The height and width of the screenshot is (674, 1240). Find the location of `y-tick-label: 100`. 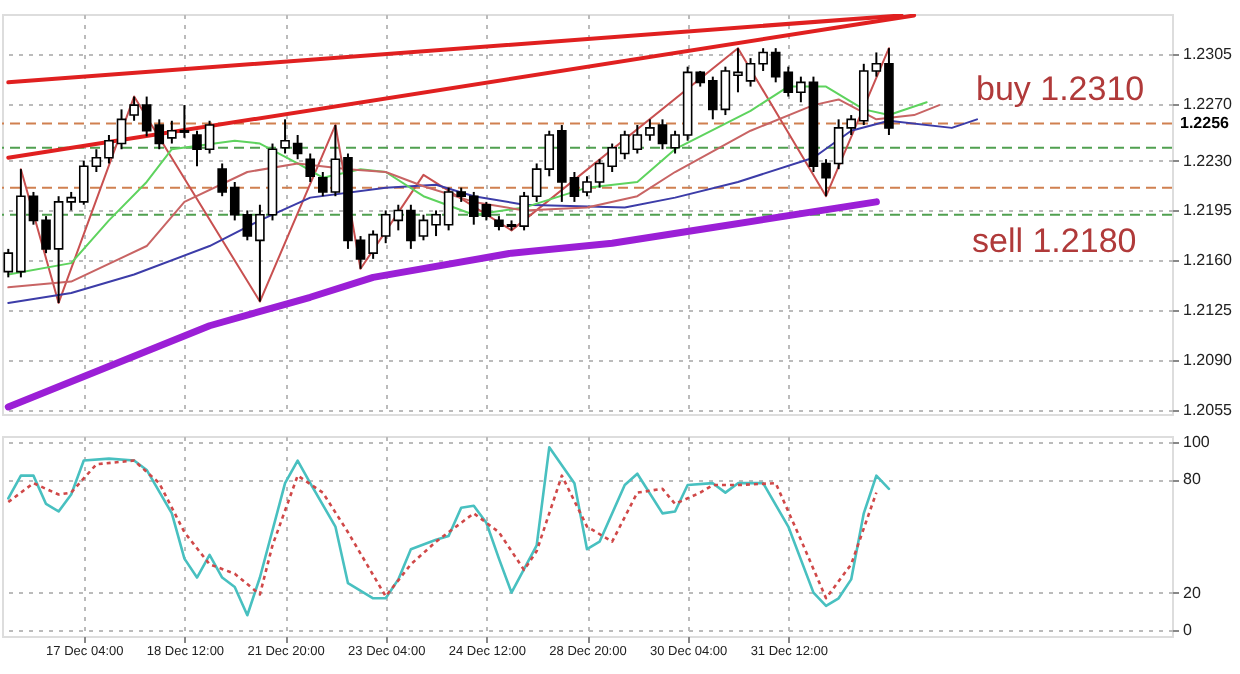

y-tick-label: 100 is located at coordinates (1197, 441).